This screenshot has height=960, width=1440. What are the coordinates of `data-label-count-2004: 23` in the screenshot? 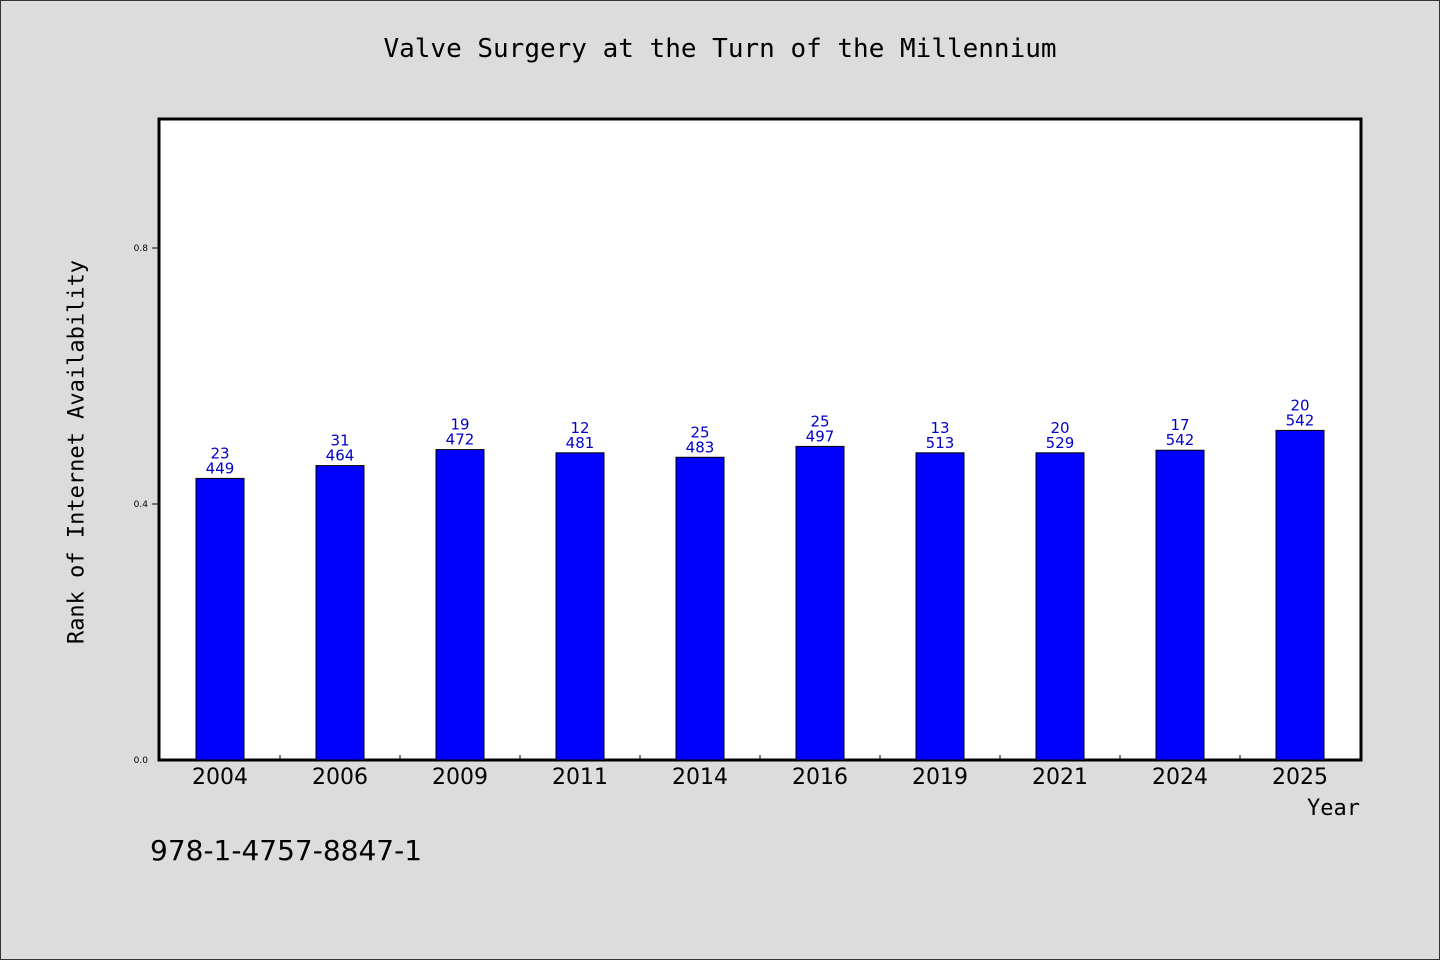 It's located at (219, 453).